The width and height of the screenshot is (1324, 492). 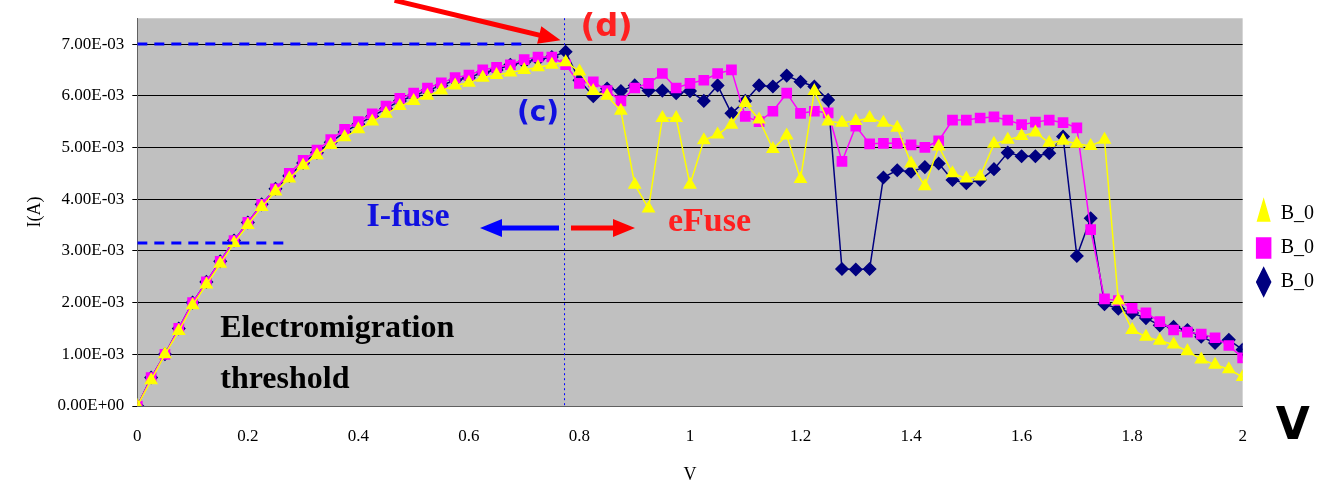 I want to click on x-axis-title: V, so click(x=690, y=473).